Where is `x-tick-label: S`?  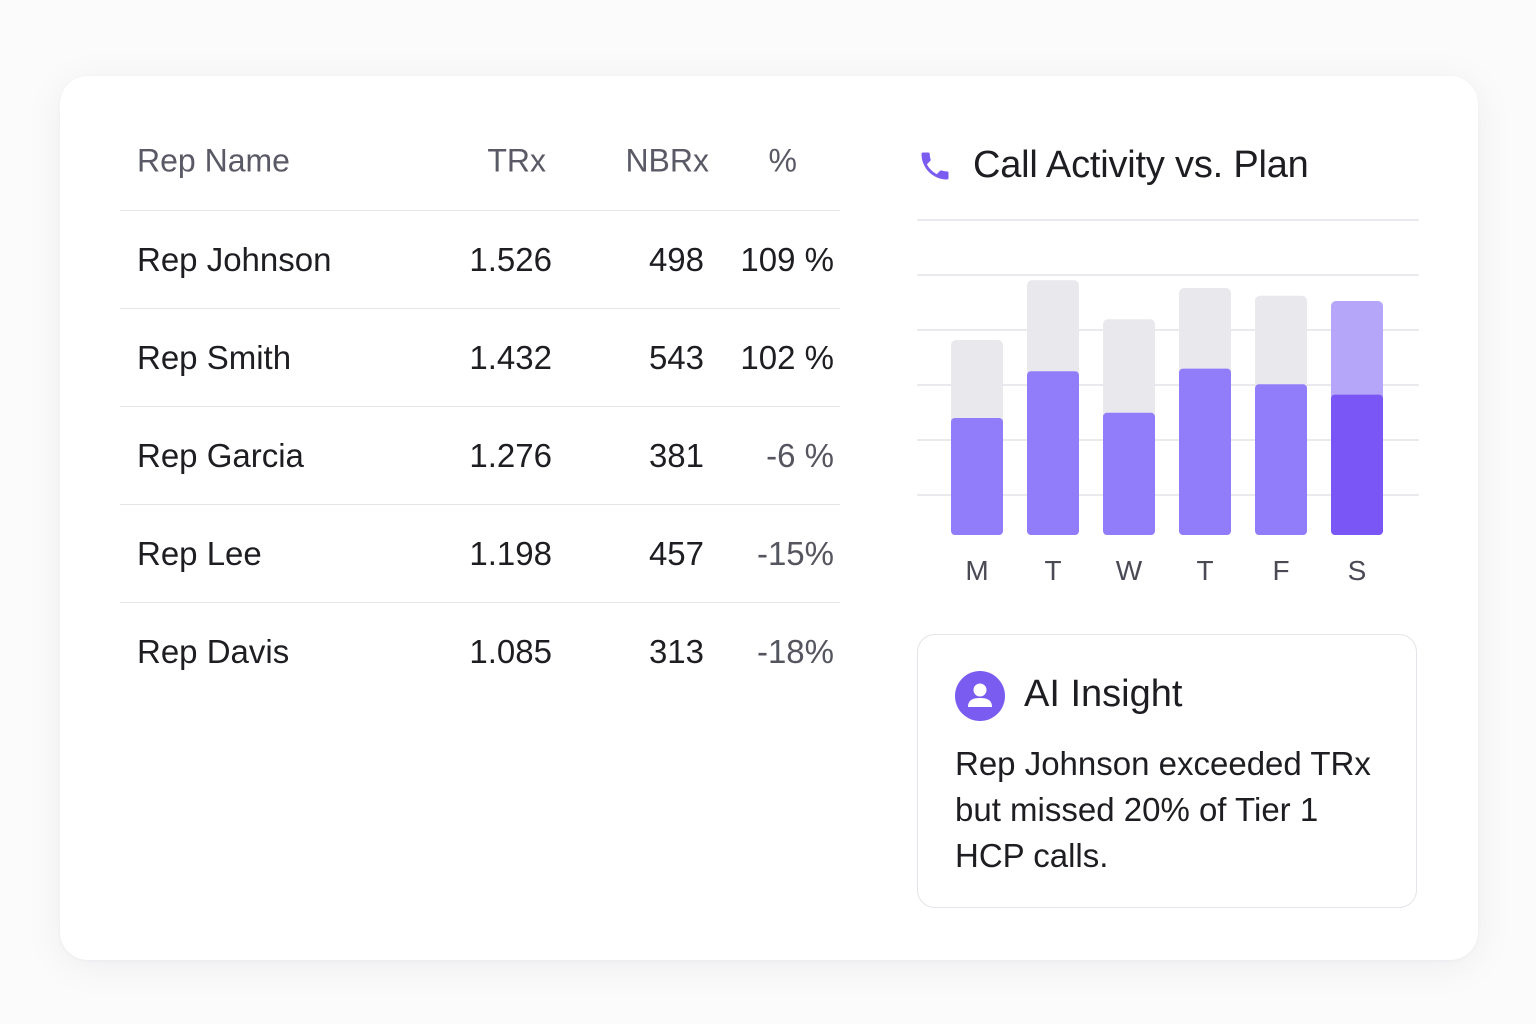
x-tick-label: S is located at coordinates (1357, 570).